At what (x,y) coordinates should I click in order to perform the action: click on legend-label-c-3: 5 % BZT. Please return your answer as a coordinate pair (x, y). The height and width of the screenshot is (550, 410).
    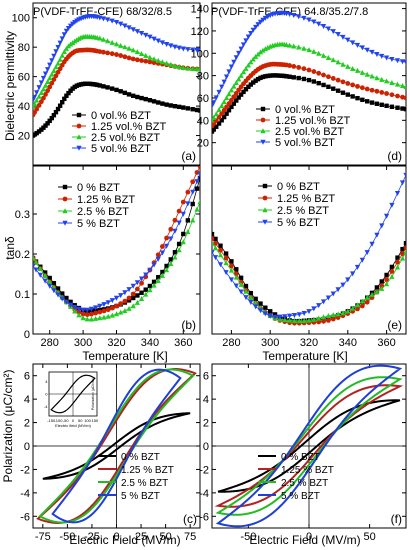
    Looking at the image, I should click on (140, 496).